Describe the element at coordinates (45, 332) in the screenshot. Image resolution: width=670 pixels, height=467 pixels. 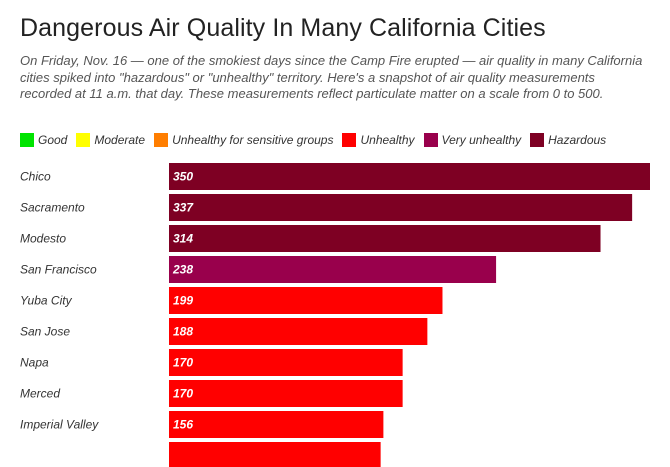
I see `city-label-san-jose: San Jose` at that location.